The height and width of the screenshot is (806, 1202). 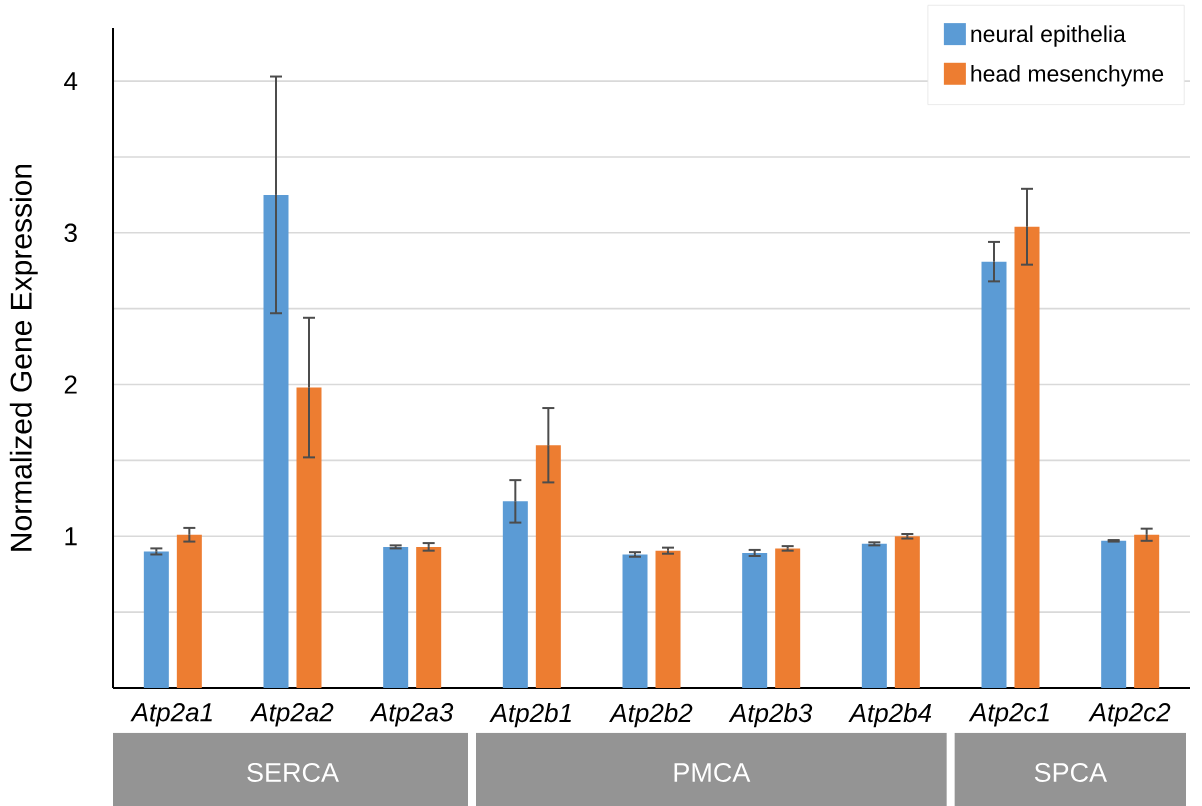 What do you see at coordinates (1129, 715) in the screenshot?
I see `x-tick-label: Atp2c2` at bounding box center [1129, 715].